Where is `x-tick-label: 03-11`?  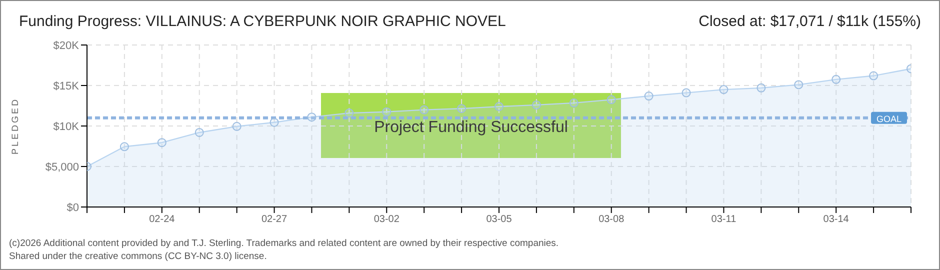 x-tick-label: 03-11 is located at coordinates (724, 220).